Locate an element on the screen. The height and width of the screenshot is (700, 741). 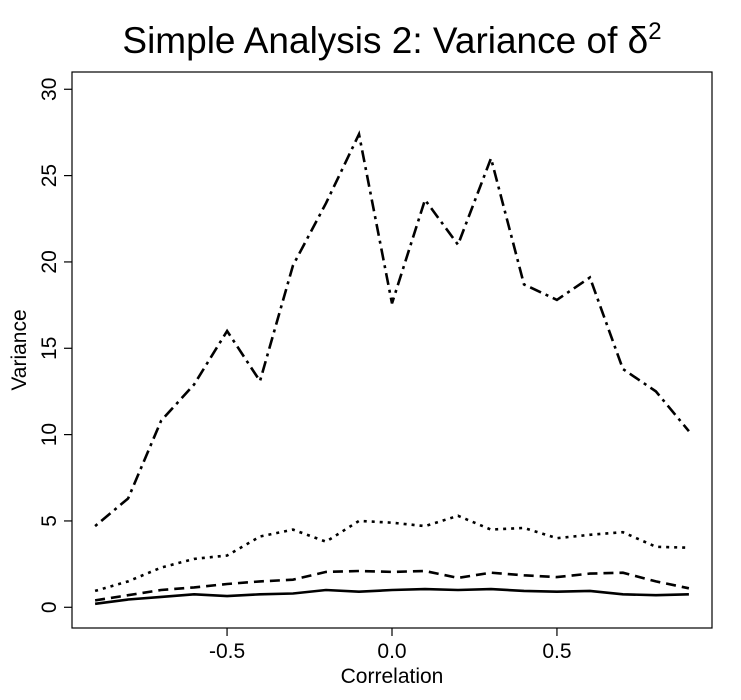
y-tick-label: 5 is located at coordinates (49, 521).